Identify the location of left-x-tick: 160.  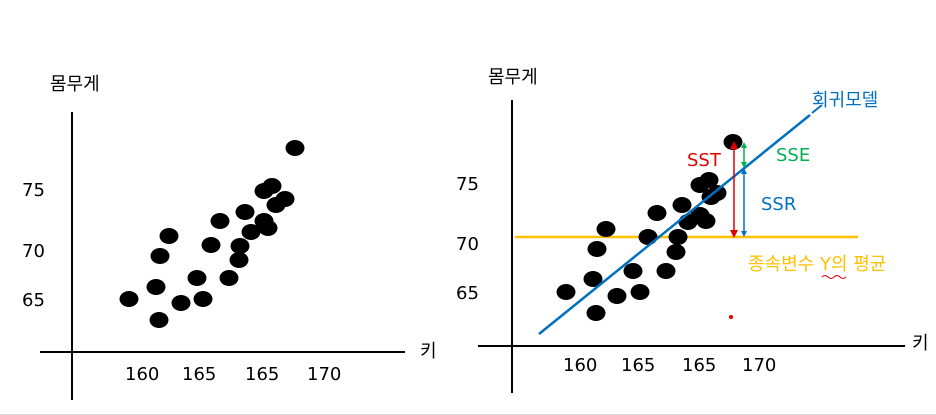
(142, 374).